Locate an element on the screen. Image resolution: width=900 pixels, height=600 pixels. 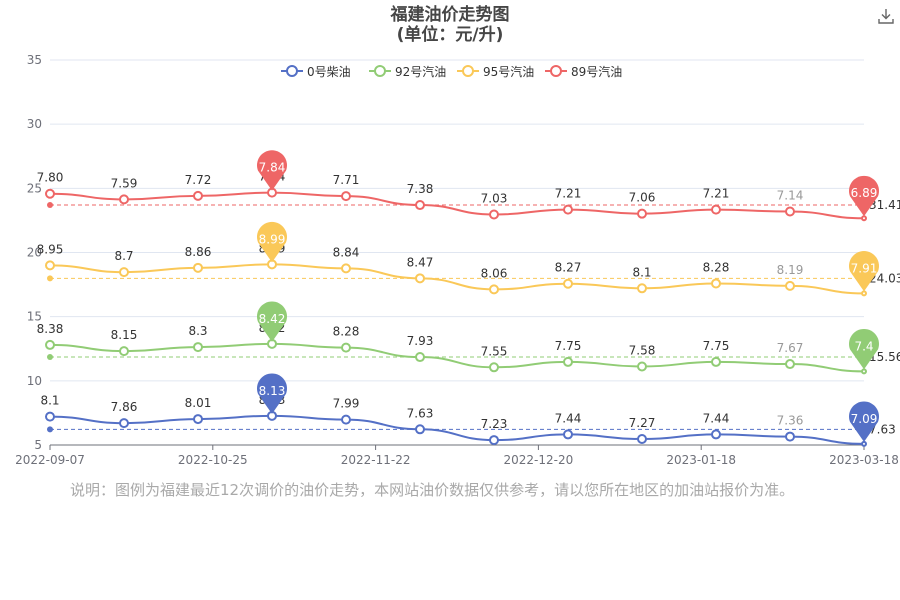
data-label: 7.27 is located at coordinates (642, 423).